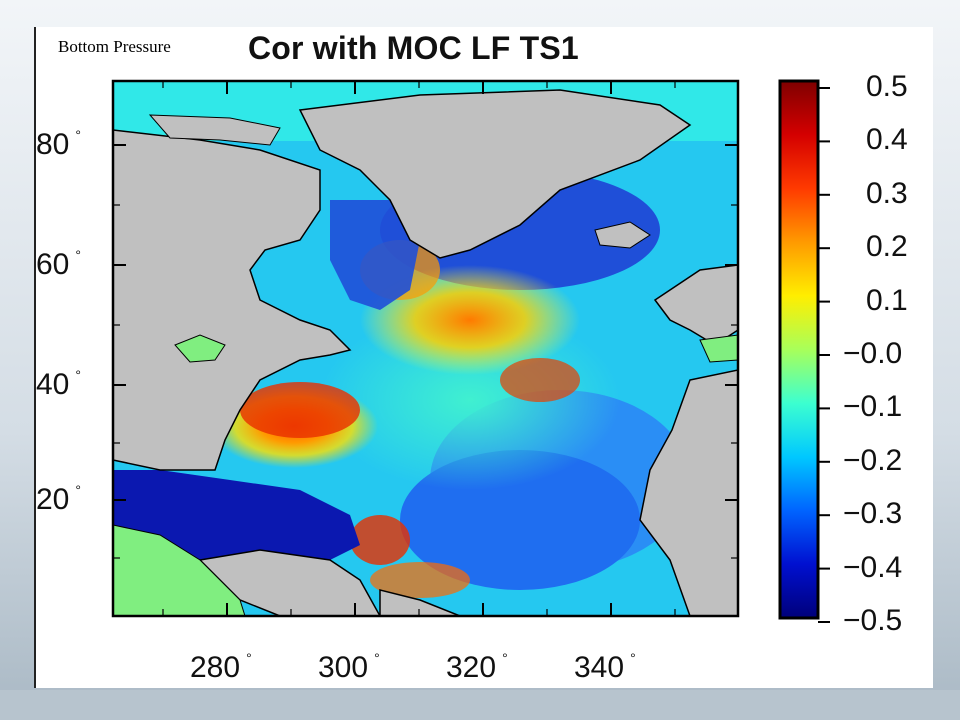 Image resolution: width=960 pixels, height=720 pixels. I want to click on colorbar-label: 0.5, so click(887, 86).